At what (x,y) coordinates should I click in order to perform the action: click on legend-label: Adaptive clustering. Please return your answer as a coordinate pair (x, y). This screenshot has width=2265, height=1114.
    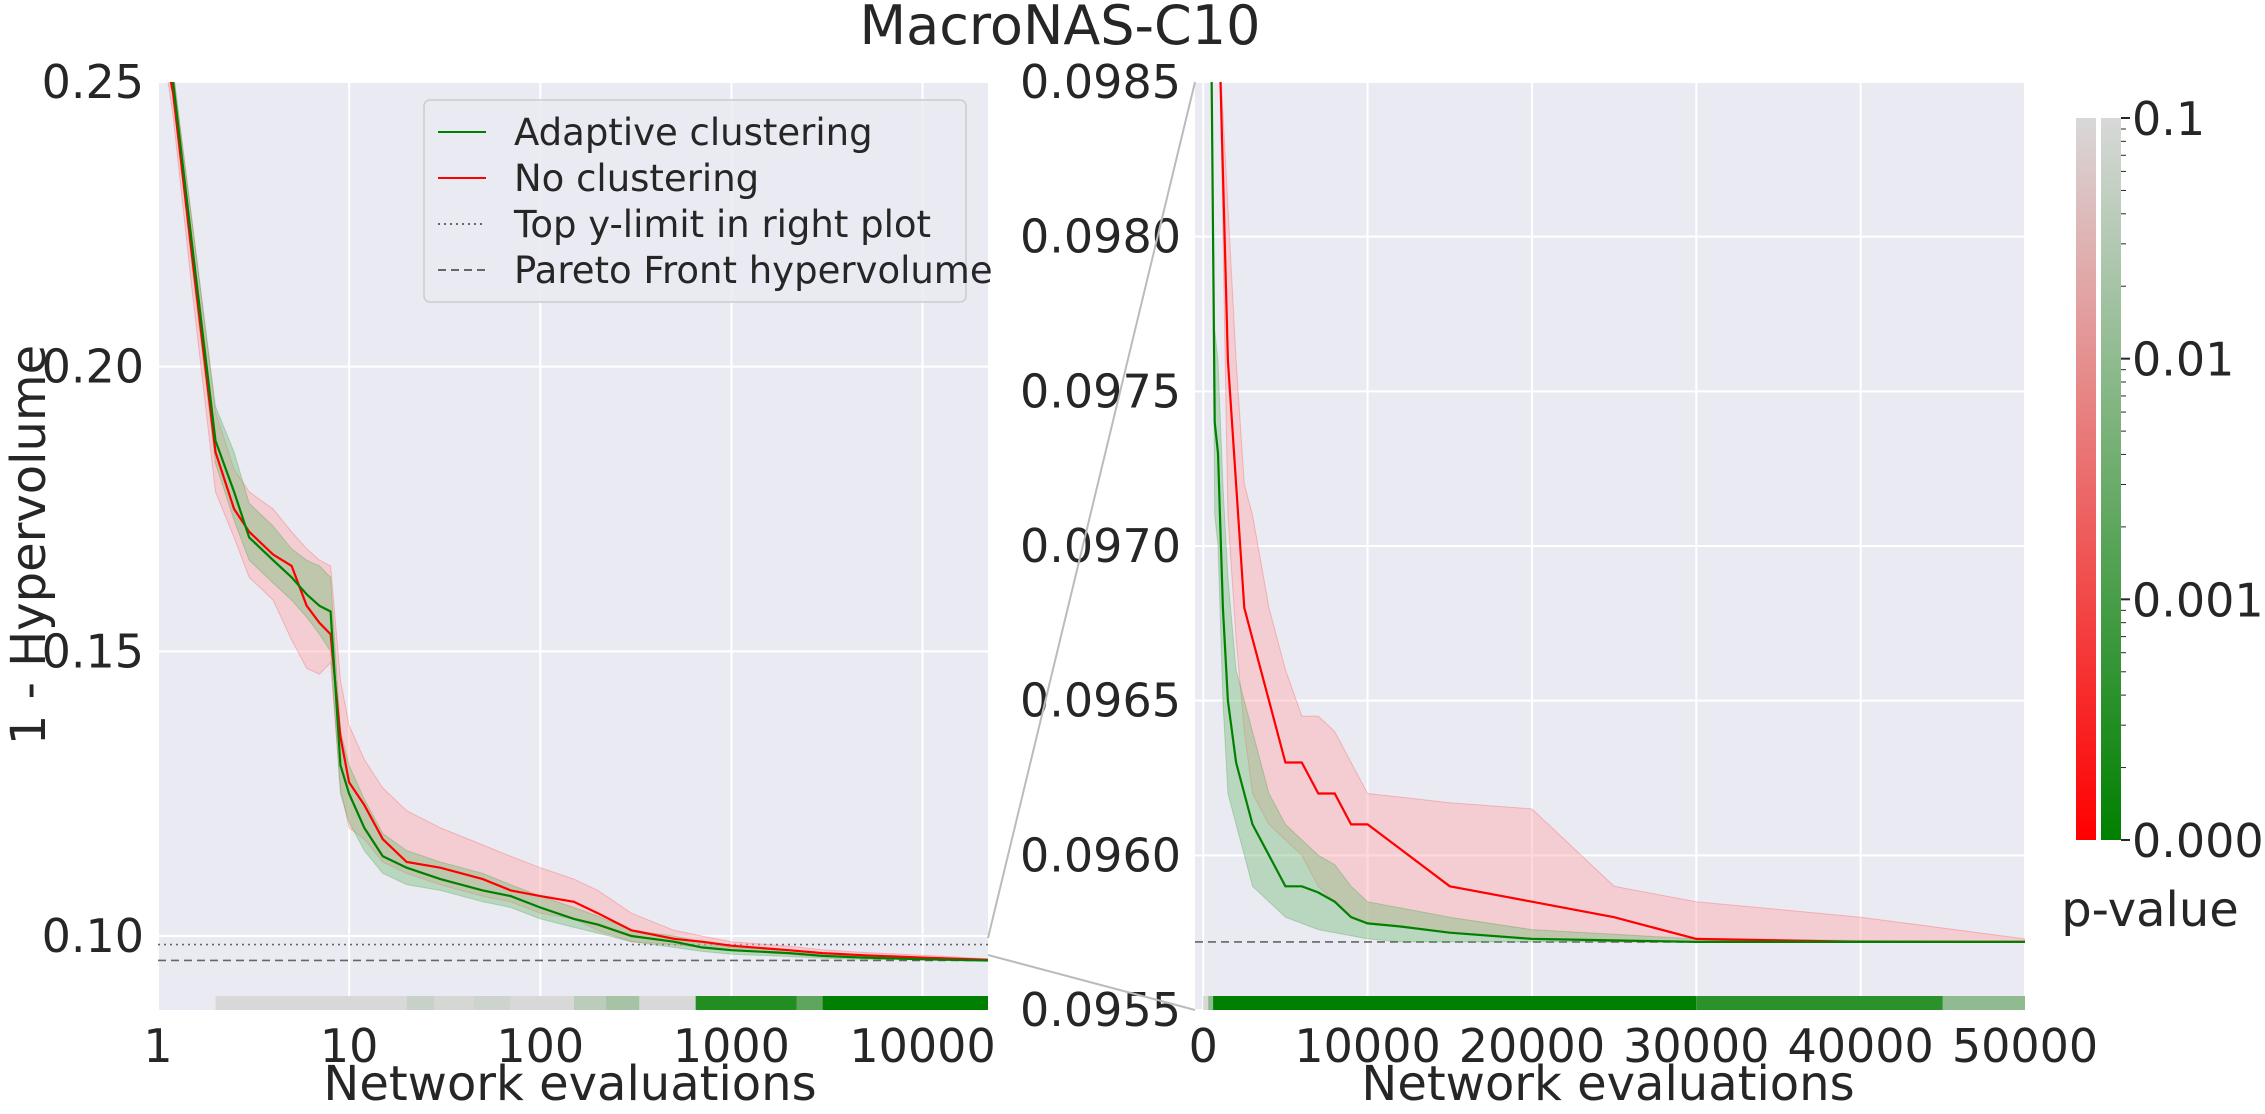
    Looking at the image, I should click on (693, 132).